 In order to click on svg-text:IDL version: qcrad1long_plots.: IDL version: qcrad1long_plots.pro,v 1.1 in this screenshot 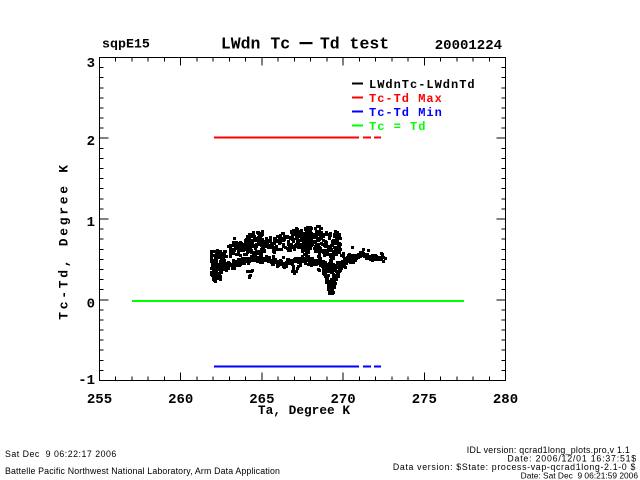, I will do `click(548, 450)`.